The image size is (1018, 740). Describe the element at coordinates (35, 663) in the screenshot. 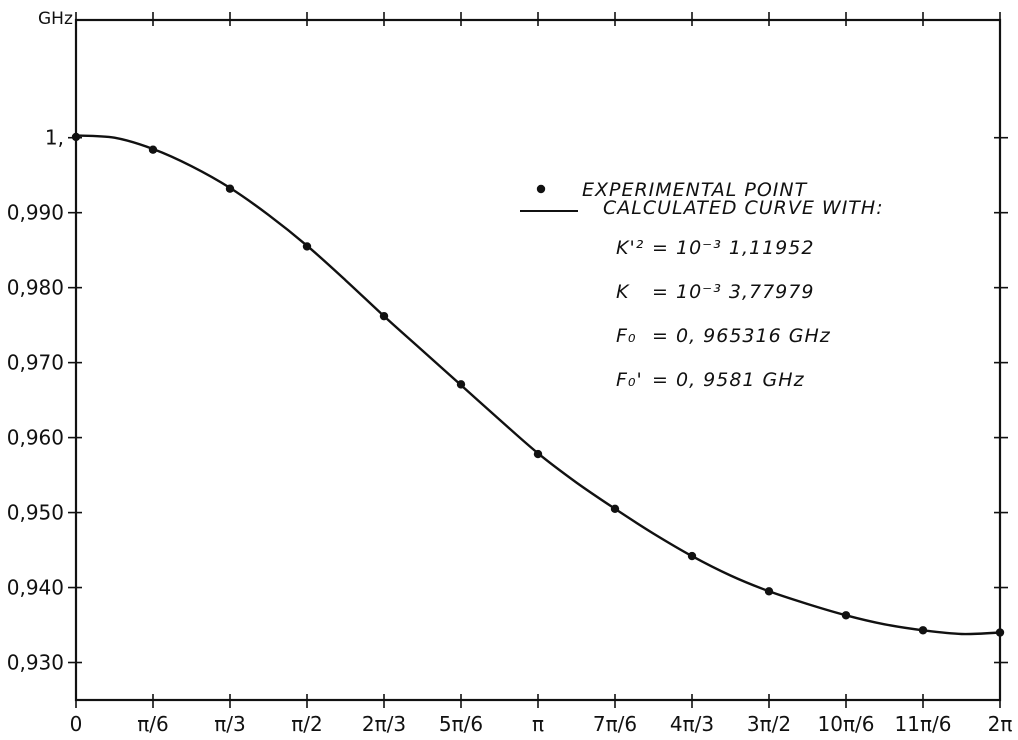

I see `y-tick-label: 0,930` at that location.